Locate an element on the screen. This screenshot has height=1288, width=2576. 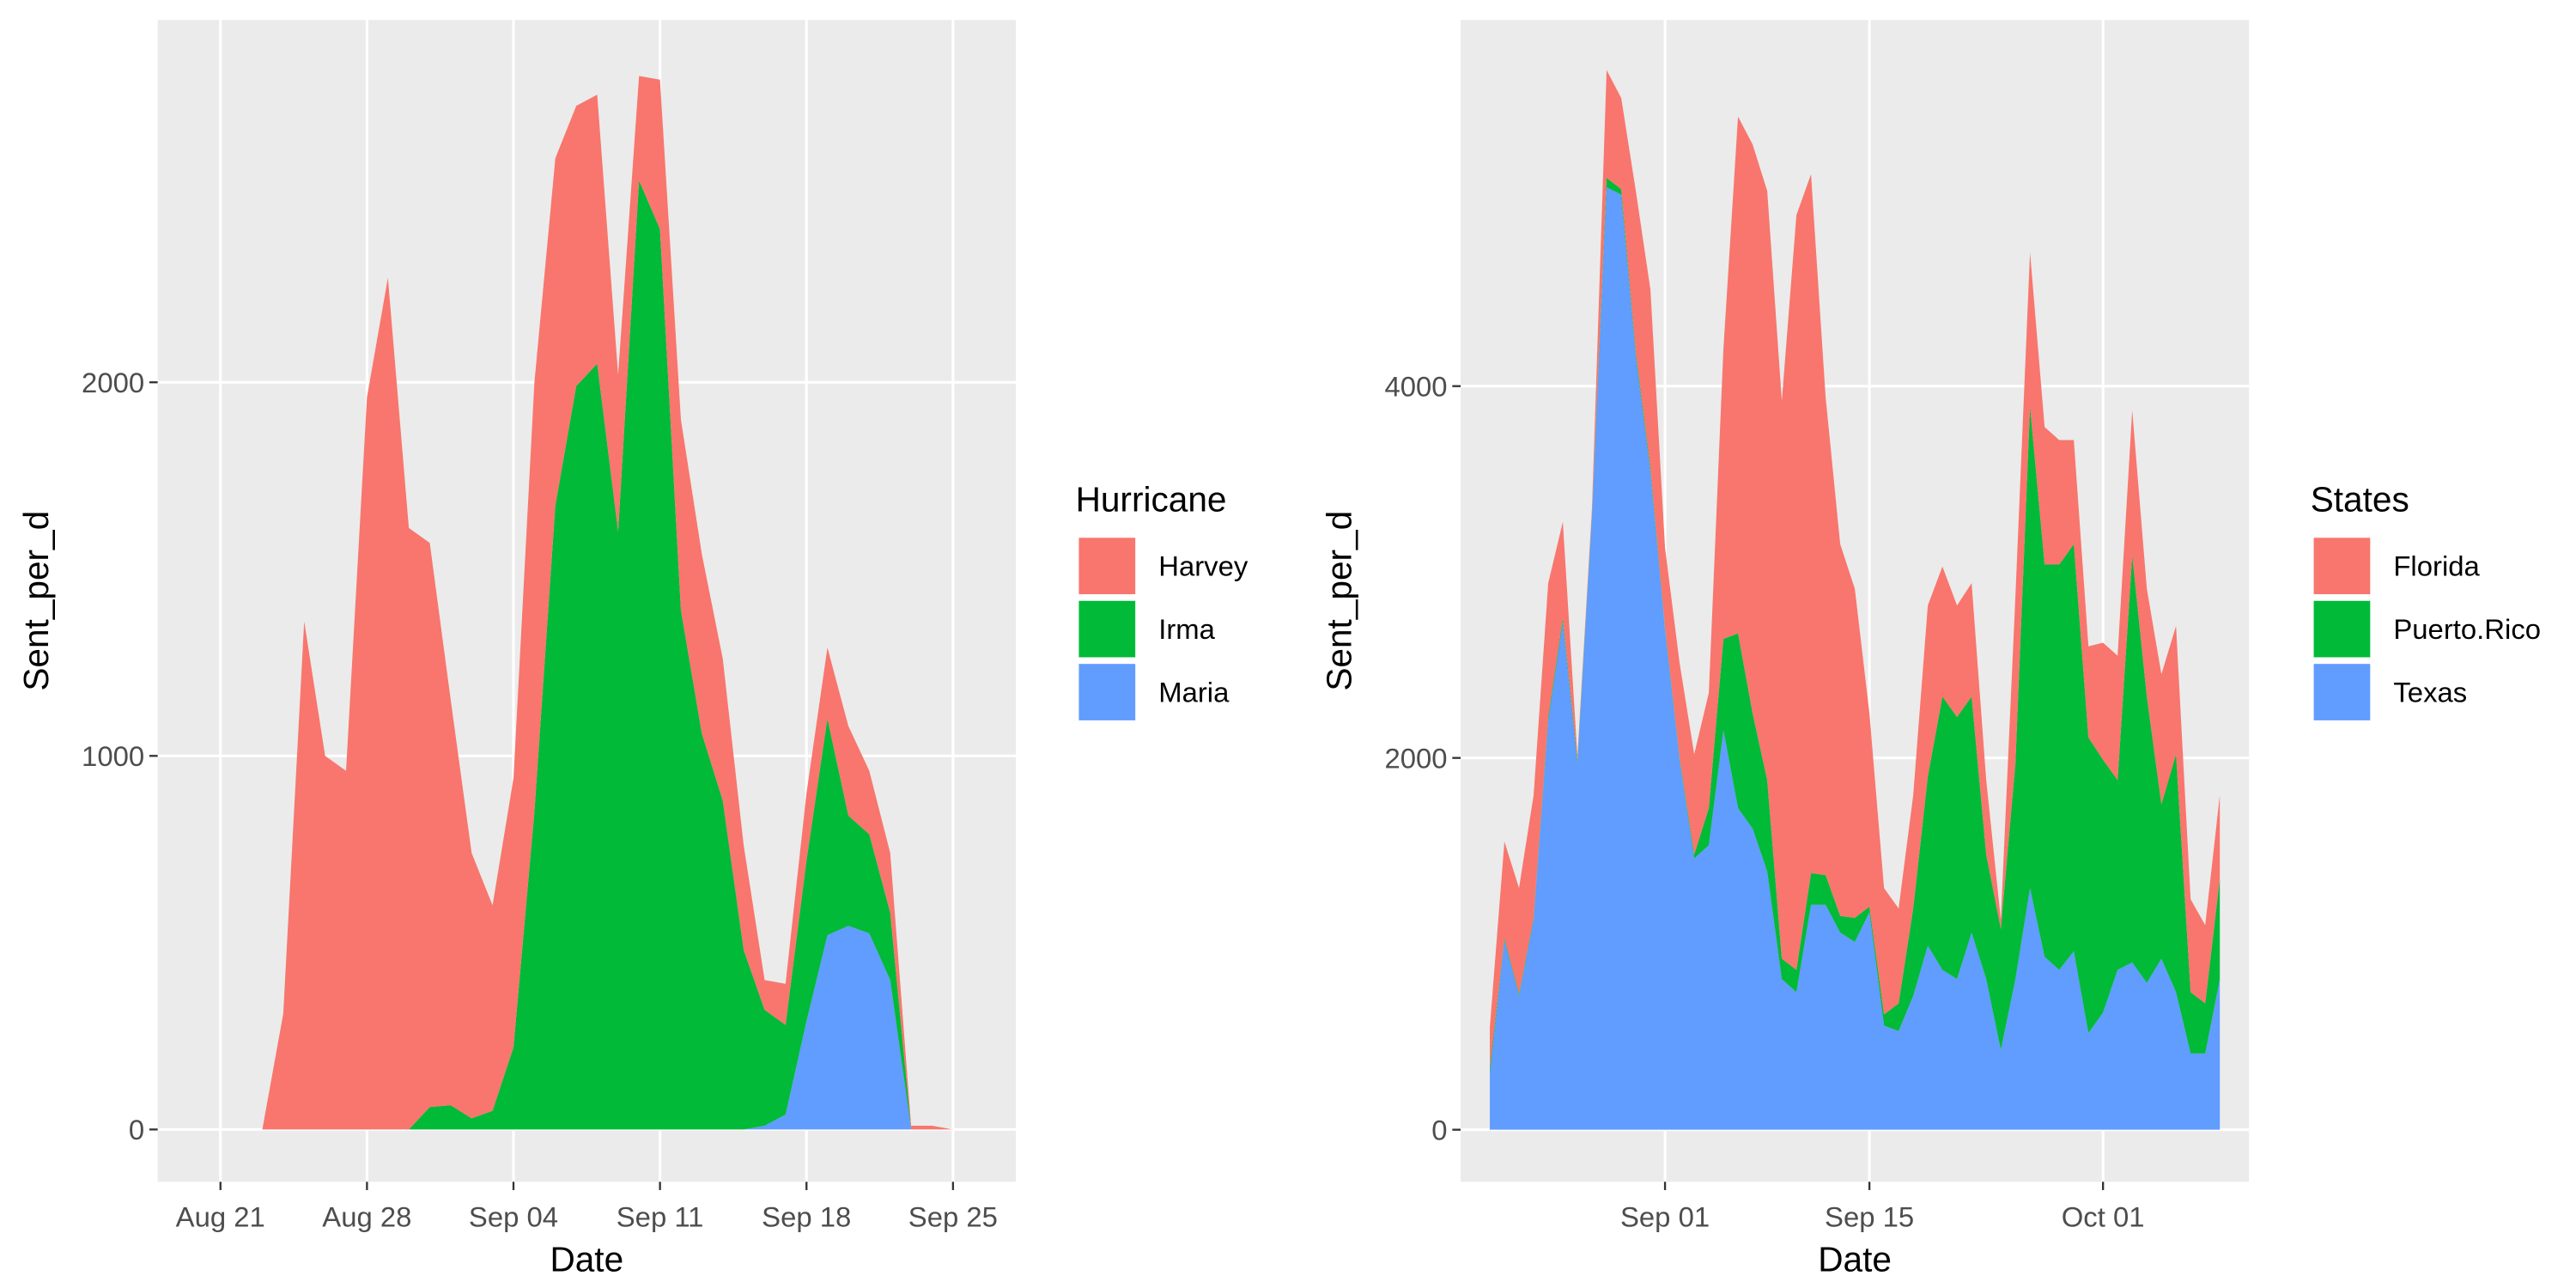
legend-label: Harvey is located at coordinates (1203, 566).